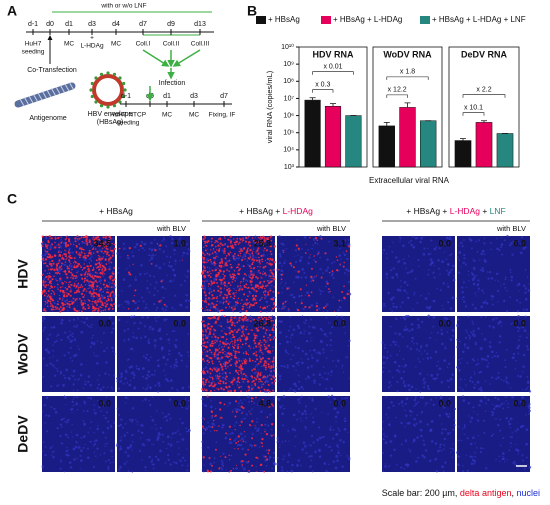 The width and height of the screenshot is (550, 505). What do you see at coordinates (31, 99) in the screenshot?
I see `antigenome-stripe` at bounding box center [31, 99].